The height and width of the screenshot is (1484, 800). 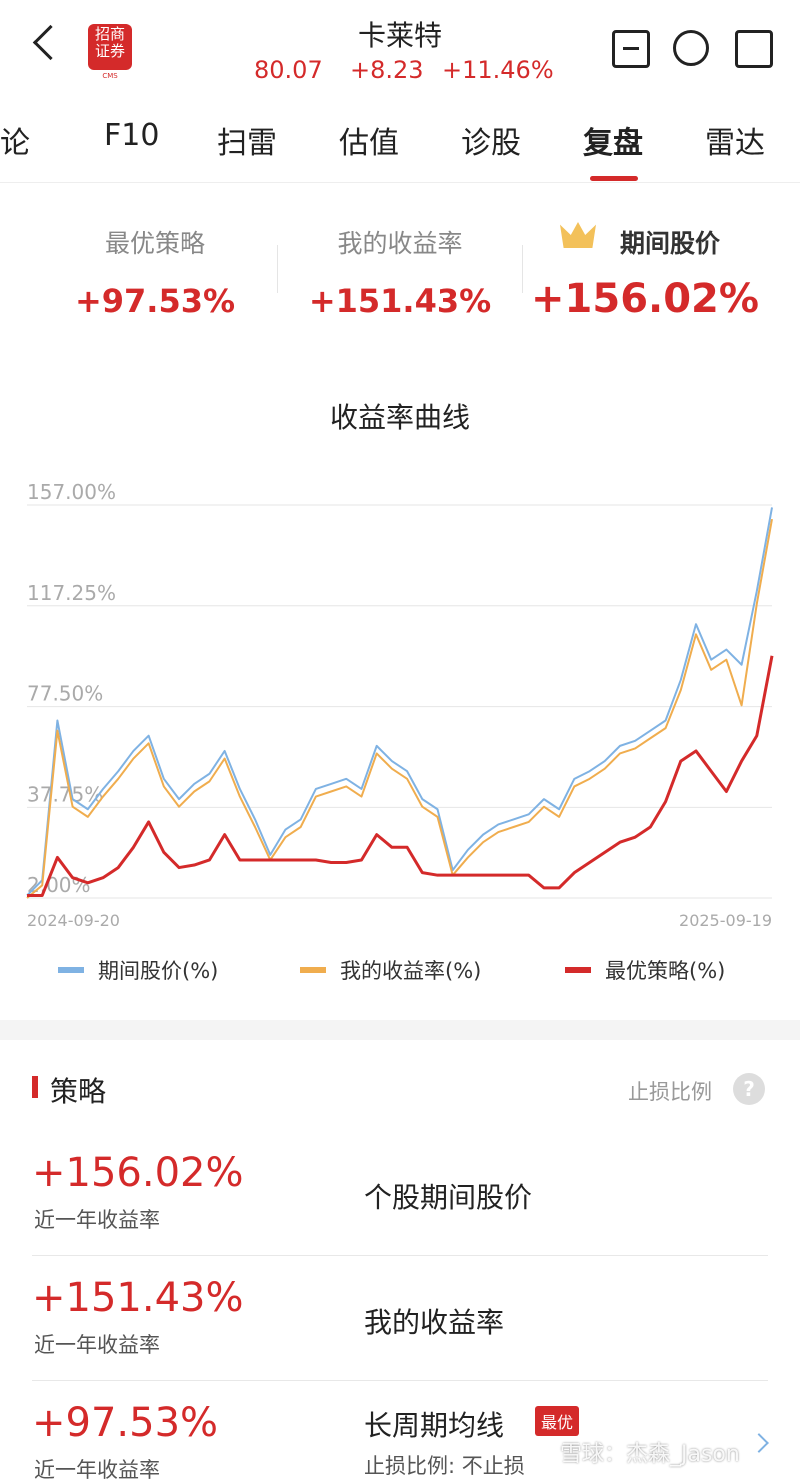 I want to click on share-btn, so click(x=754, y=49).